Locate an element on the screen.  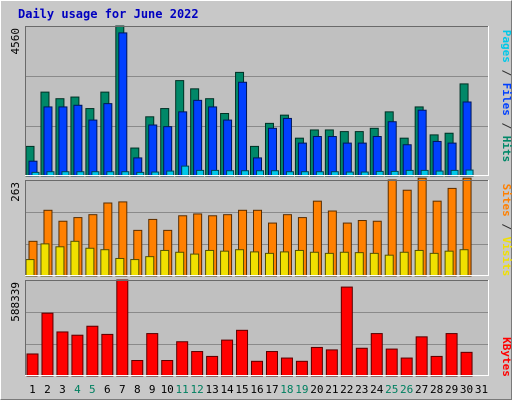
x-tick-label: 4 is located at coordinates (77, 389).